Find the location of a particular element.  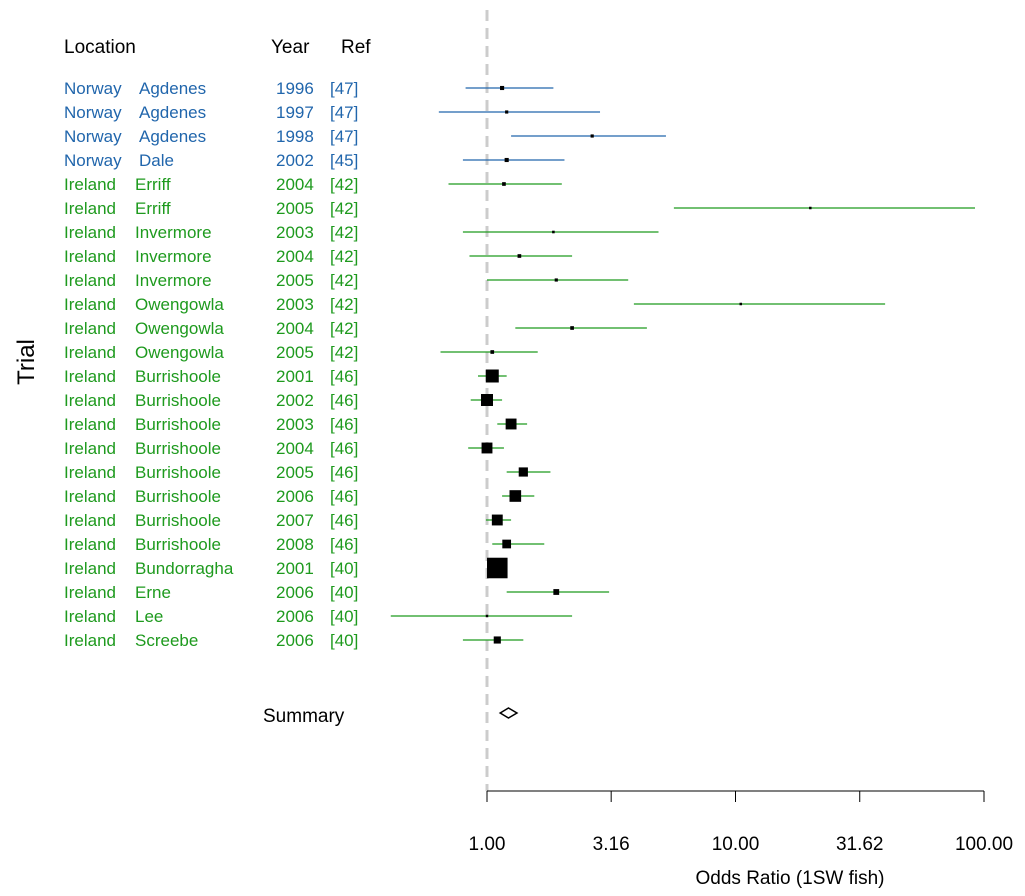

trial-ref: [45] is located at coordinates (344, 160).